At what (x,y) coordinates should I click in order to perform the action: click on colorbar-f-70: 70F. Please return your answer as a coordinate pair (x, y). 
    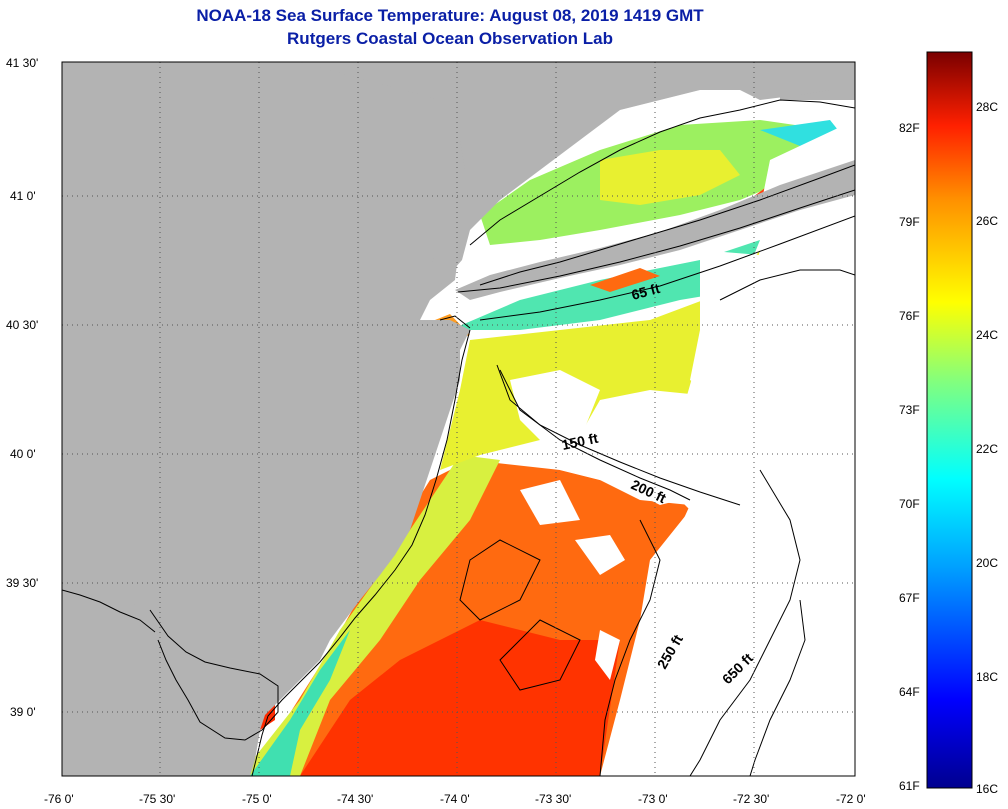
    Looking at the image, I should click on (909, 504).